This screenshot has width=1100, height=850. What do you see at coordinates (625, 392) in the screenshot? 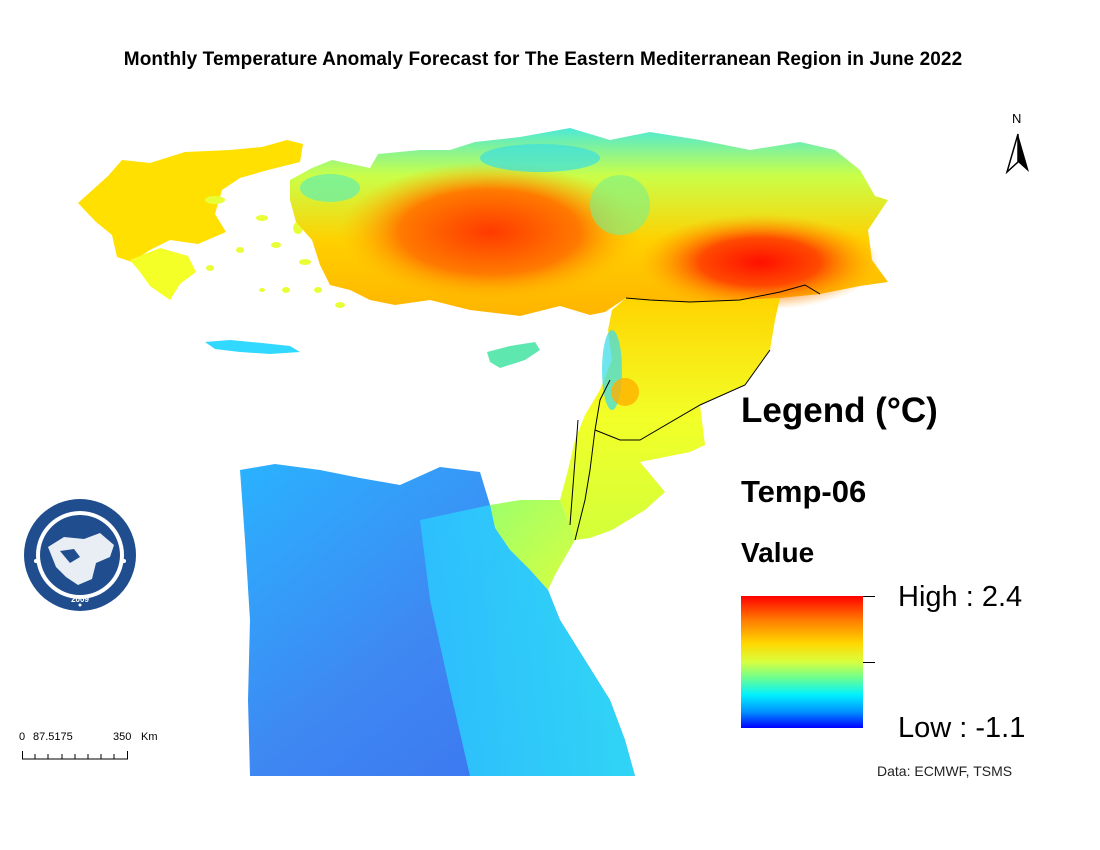
I see `levant-hot` at bounding box center [625, 392].